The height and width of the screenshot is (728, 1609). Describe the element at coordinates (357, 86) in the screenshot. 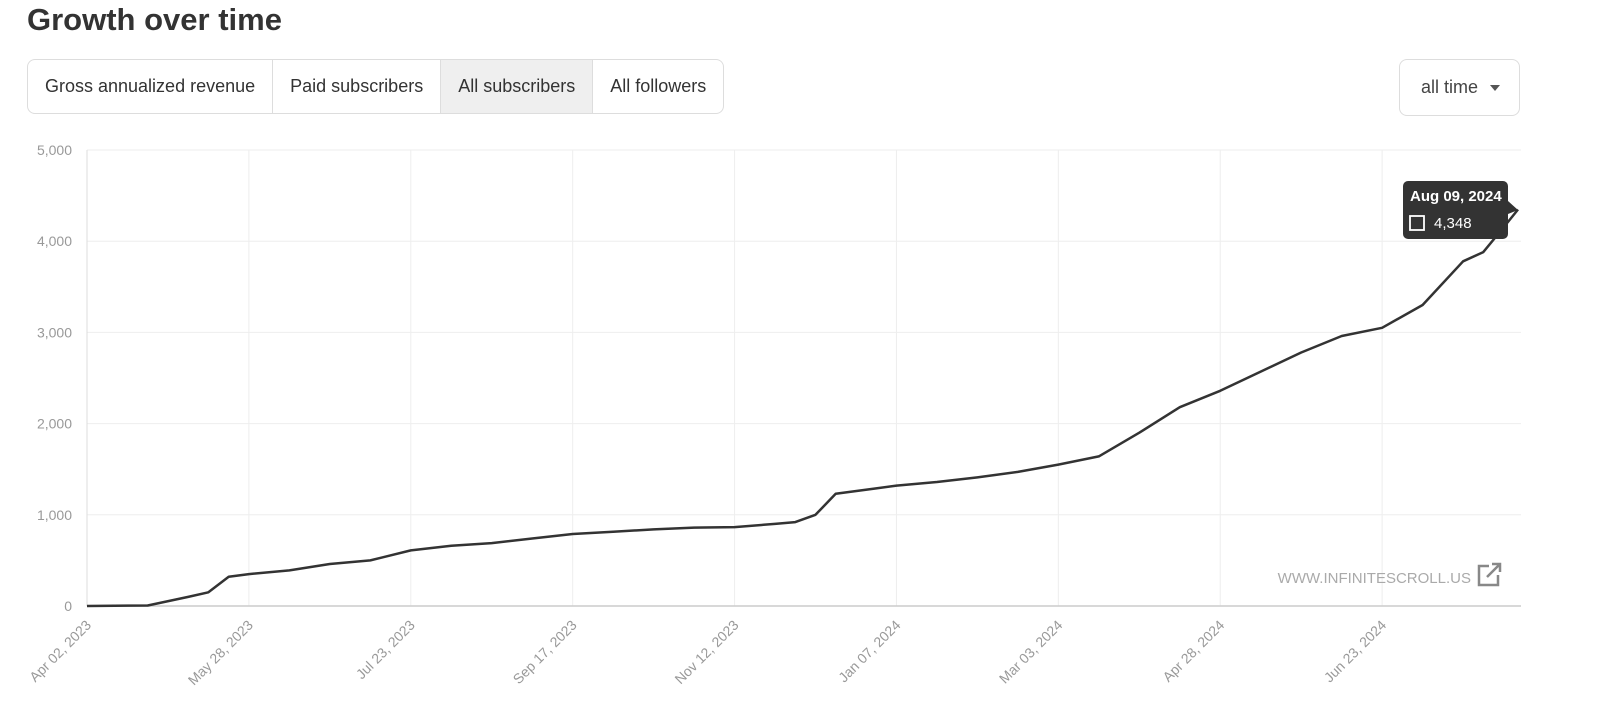

I see `tab: Paid subscribers` at that location.